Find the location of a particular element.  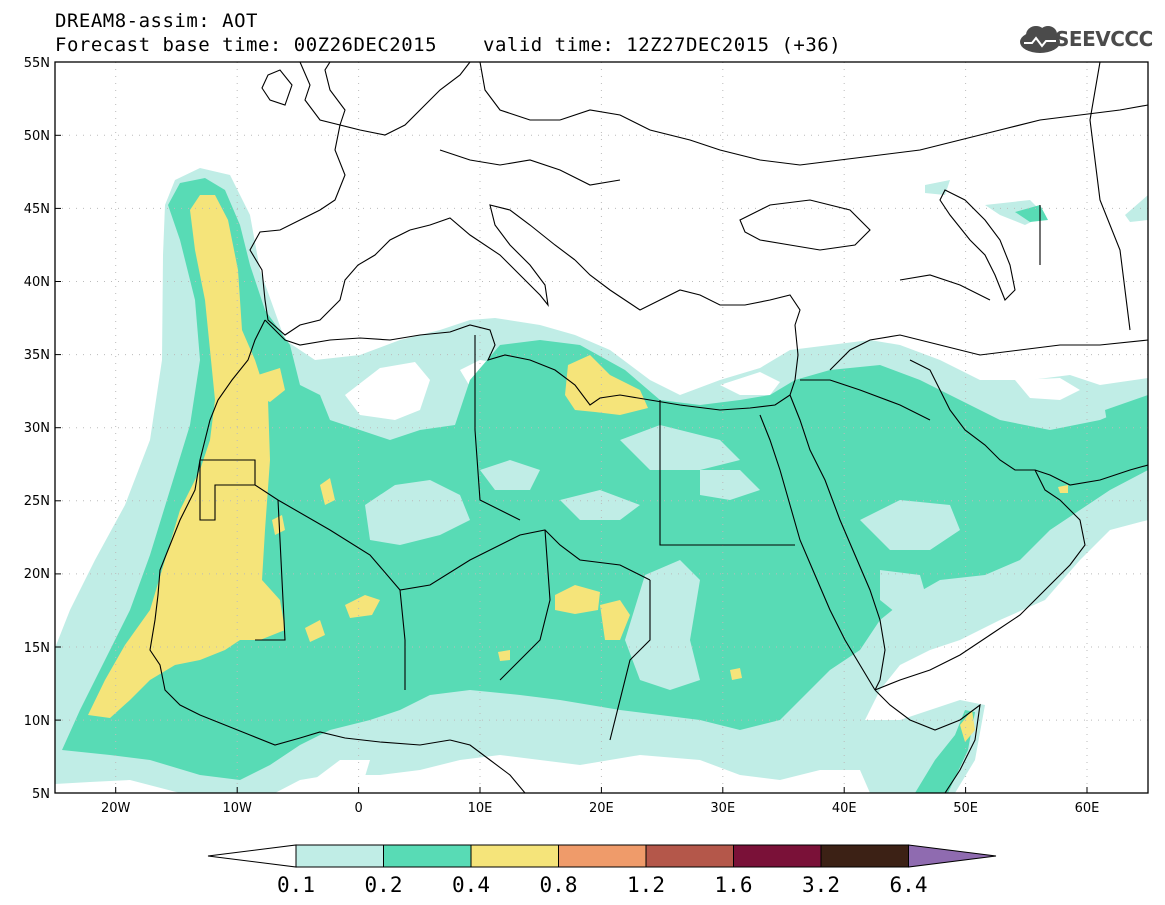

lat-label: 20N is located at coordinates (37, 574).